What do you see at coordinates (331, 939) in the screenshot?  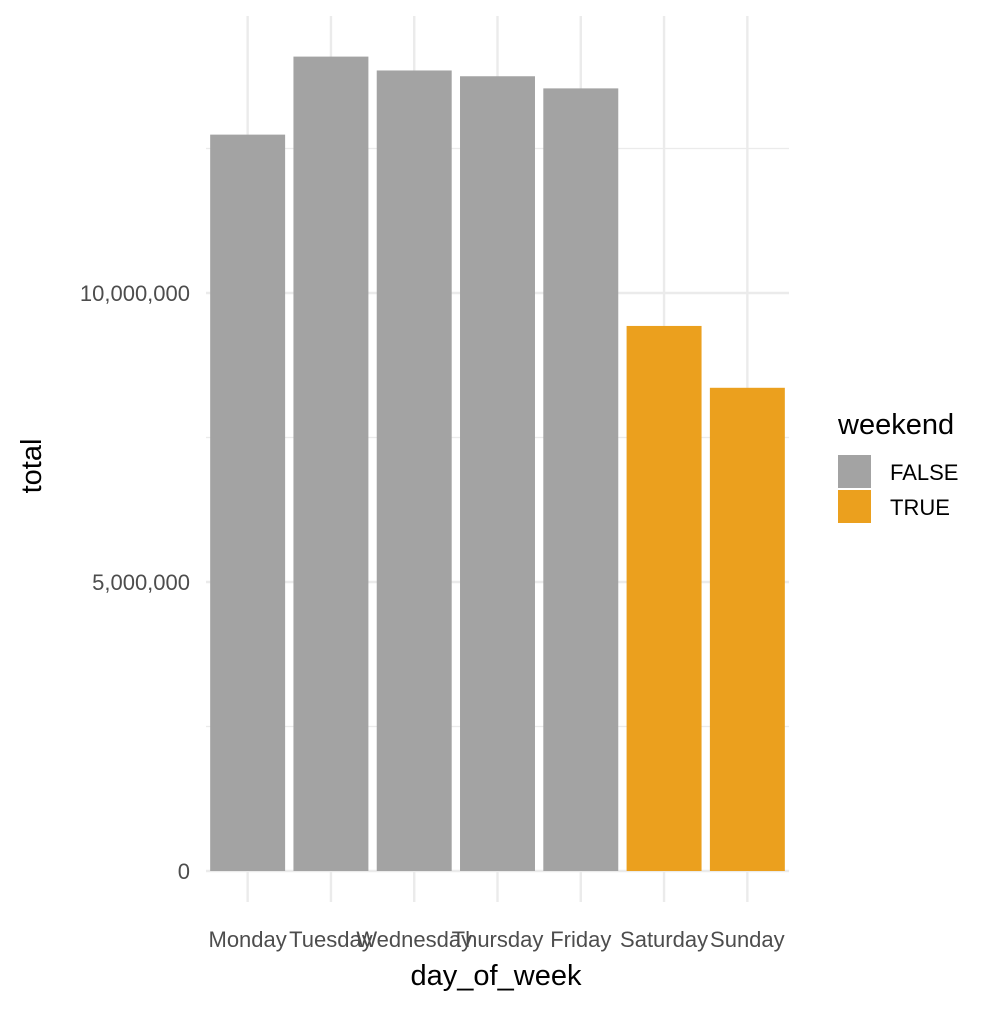 I see `x-tick-label: Tuesday` at bounding box center [331, 939].